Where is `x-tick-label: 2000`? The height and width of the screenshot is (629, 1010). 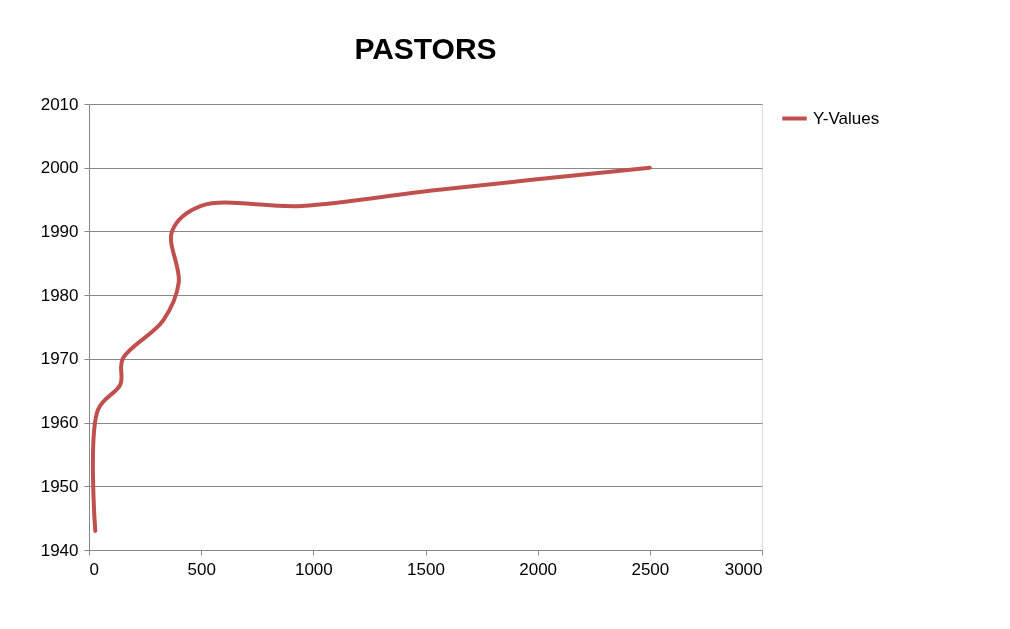 x-tick-label: 2000 is located at coordinates (538, 569).